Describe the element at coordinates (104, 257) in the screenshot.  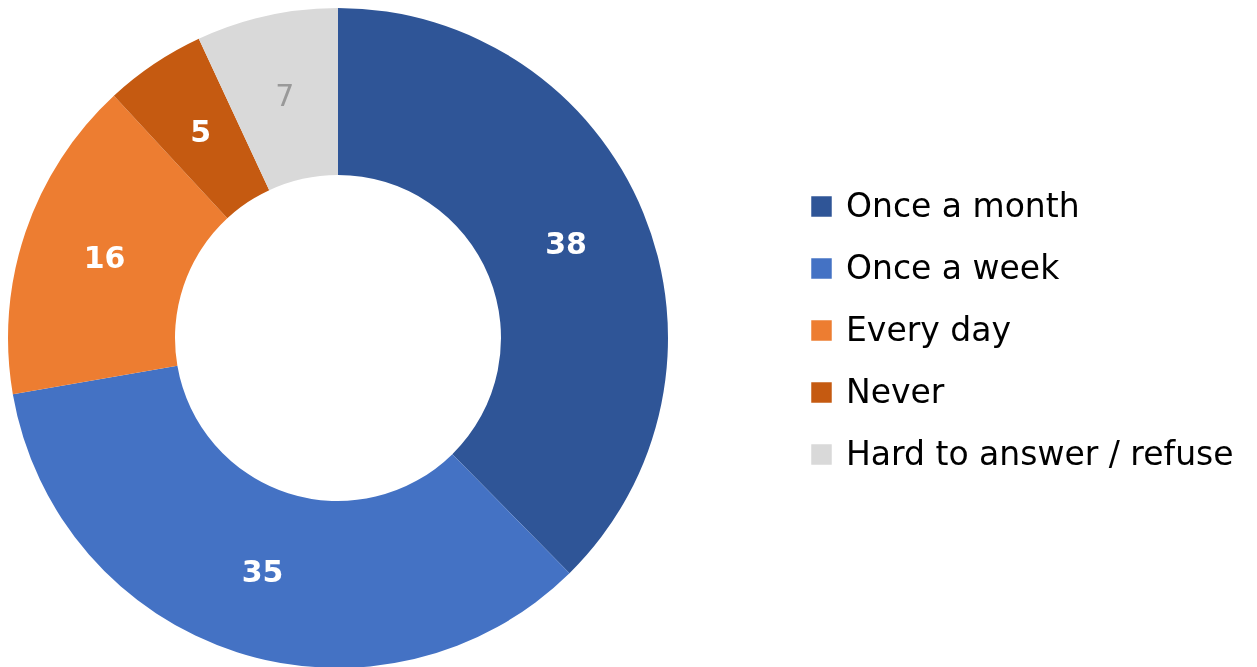
I see `data-label: 16` at that location.